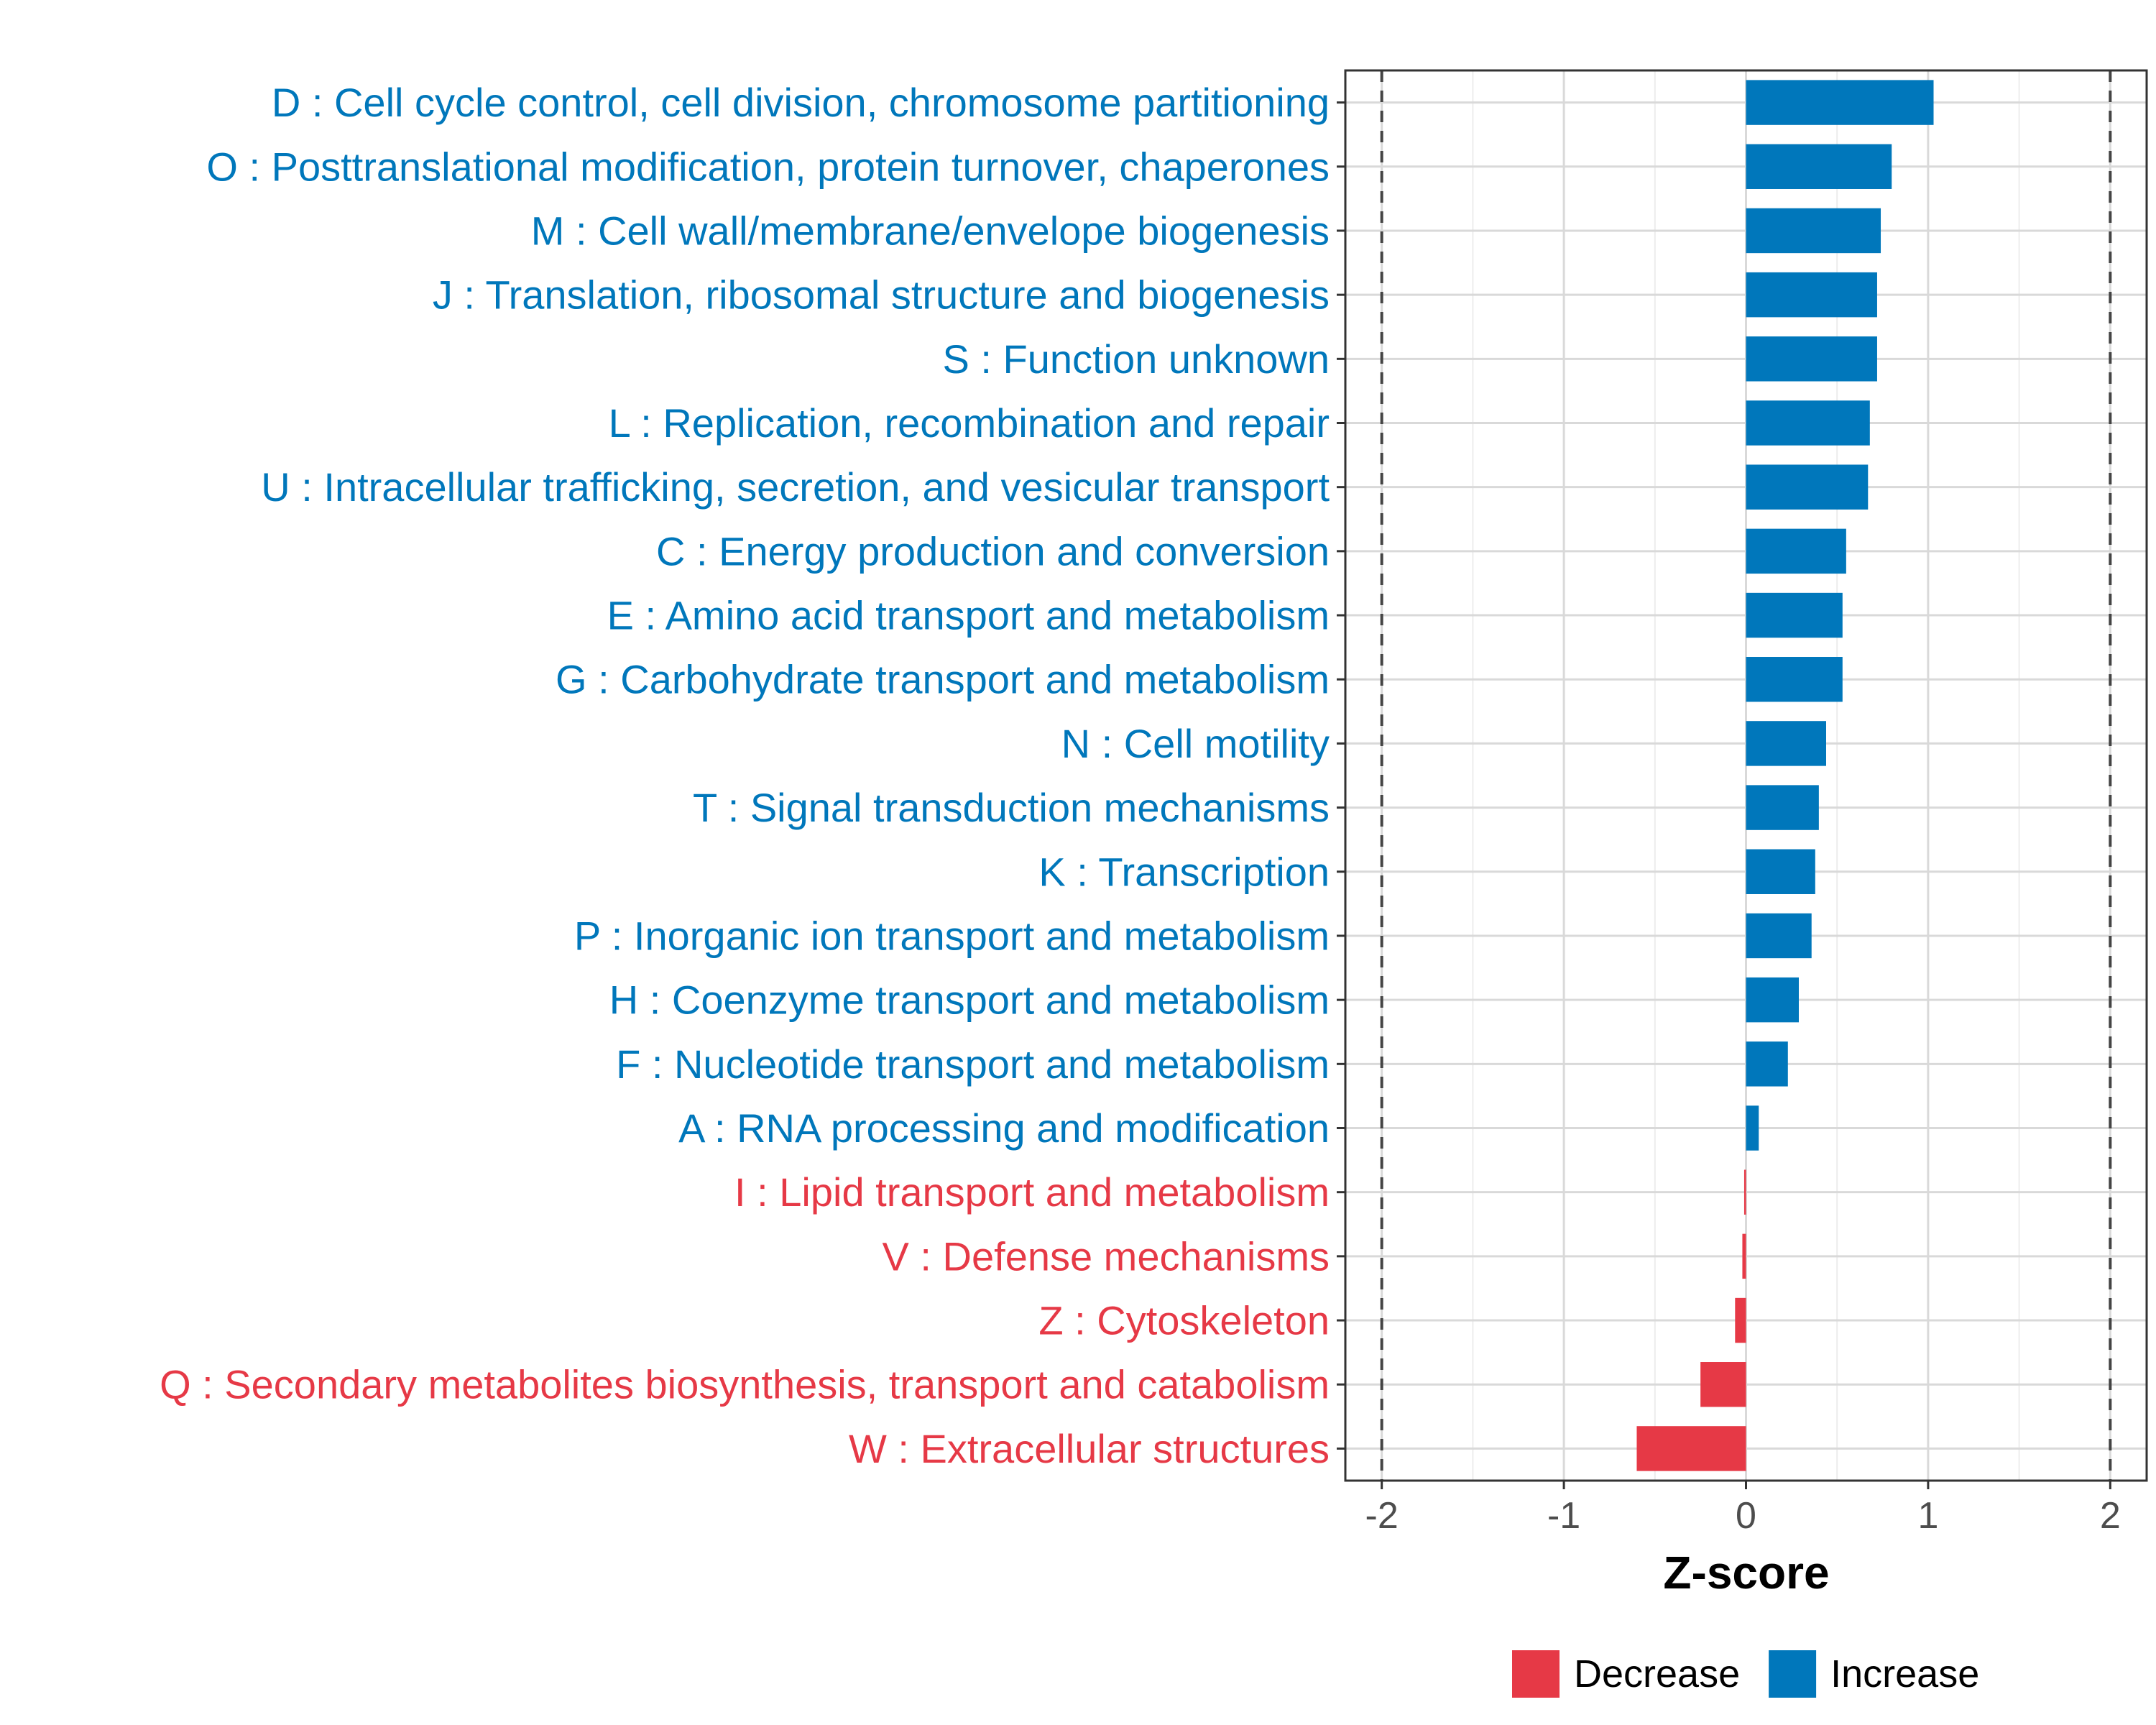 Image resolution: width=2156 pixels, height=1725 pixels. I want to click on category-label: N : Cell motility, so click(1196, 743).